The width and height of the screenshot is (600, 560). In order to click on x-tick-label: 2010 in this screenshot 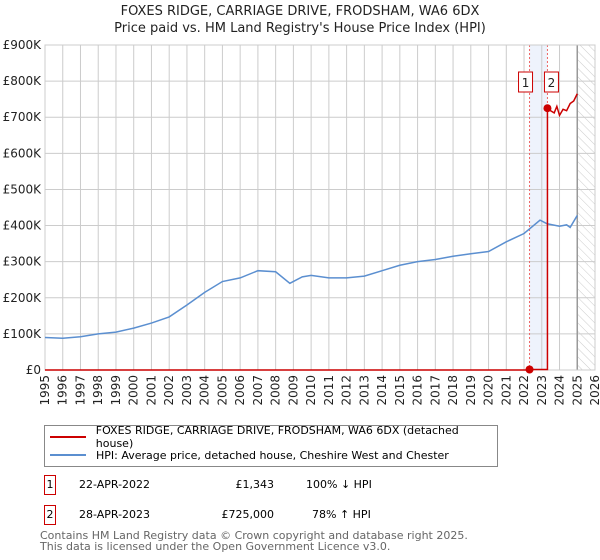, I will do `click(311, 390)`.